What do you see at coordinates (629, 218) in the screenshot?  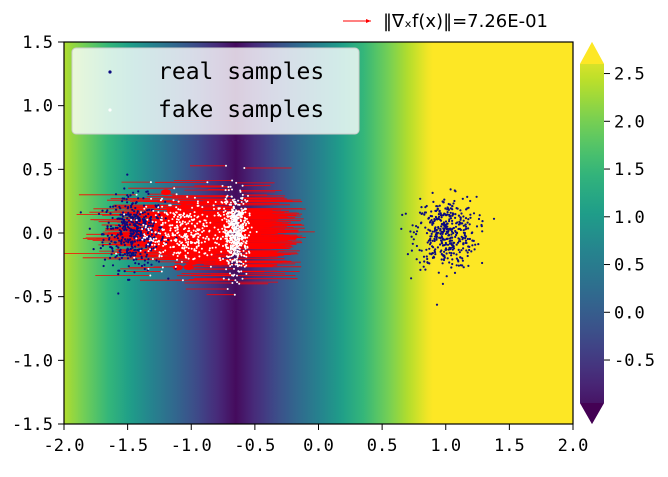 I see `colorbar-tick-label: 1.0` at bounding box center [629, 218].